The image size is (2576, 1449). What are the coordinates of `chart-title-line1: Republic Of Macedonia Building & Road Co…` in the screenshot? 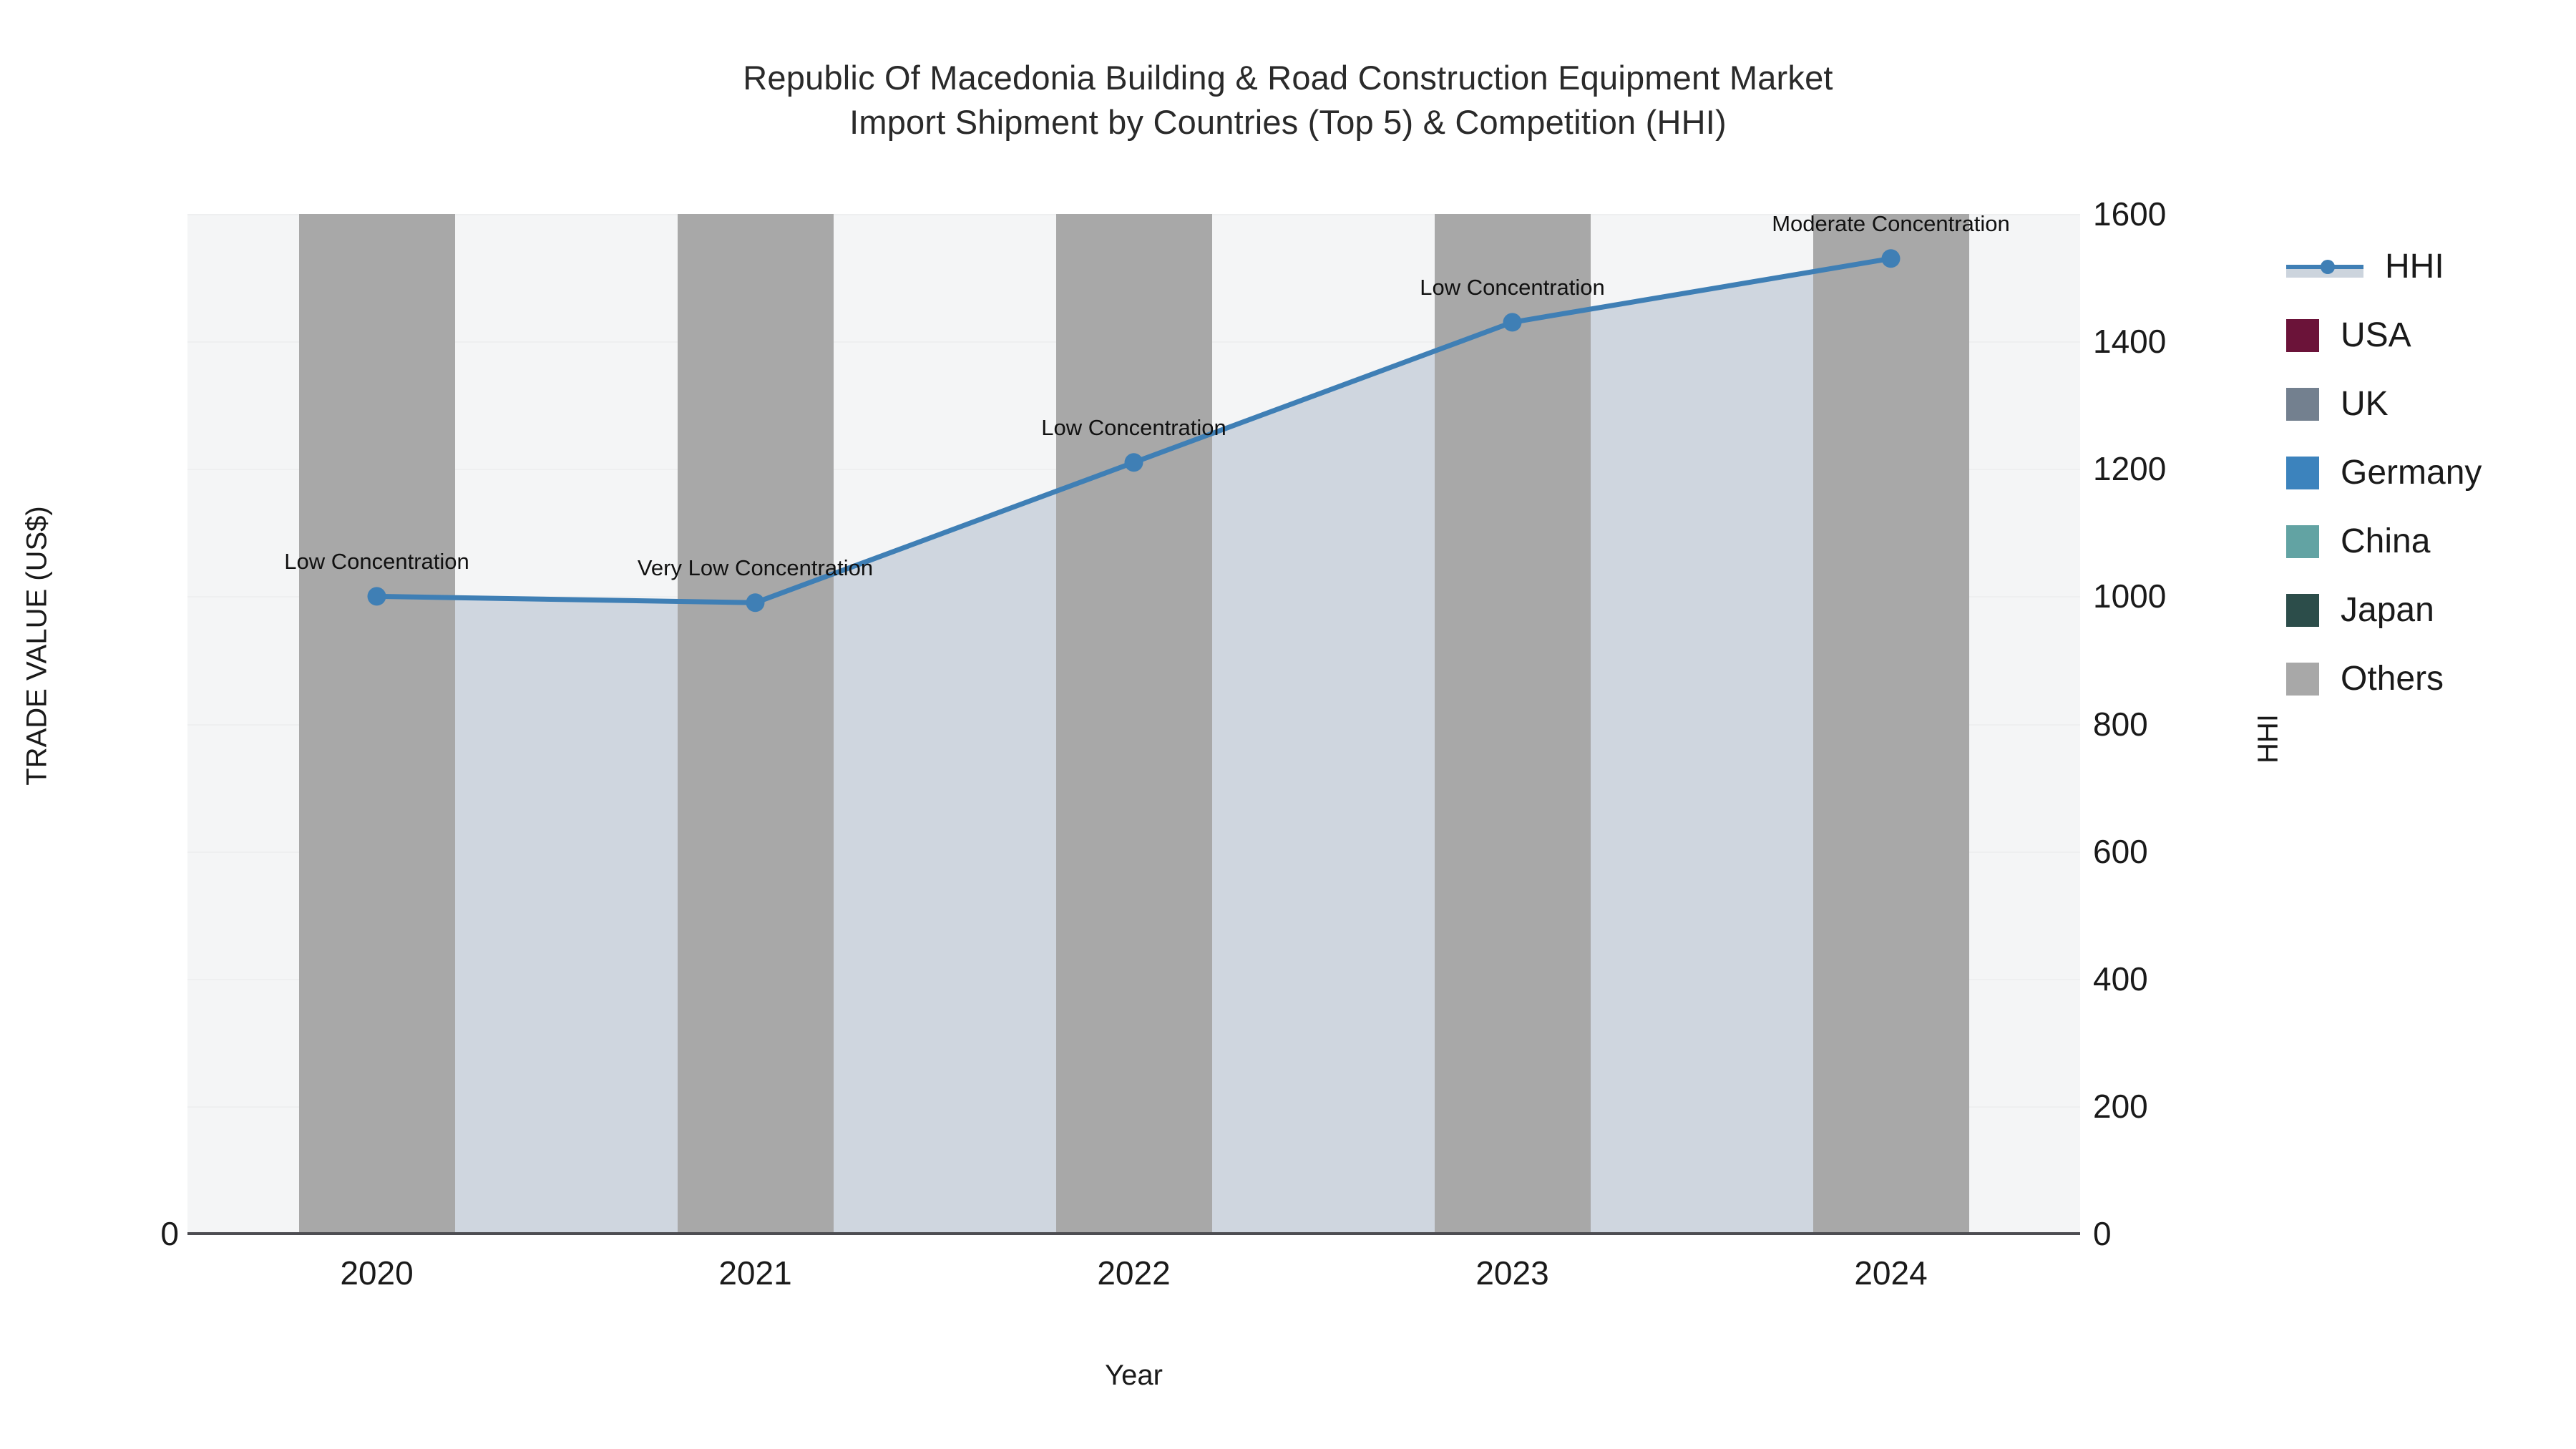 It's located at (1288, 78).